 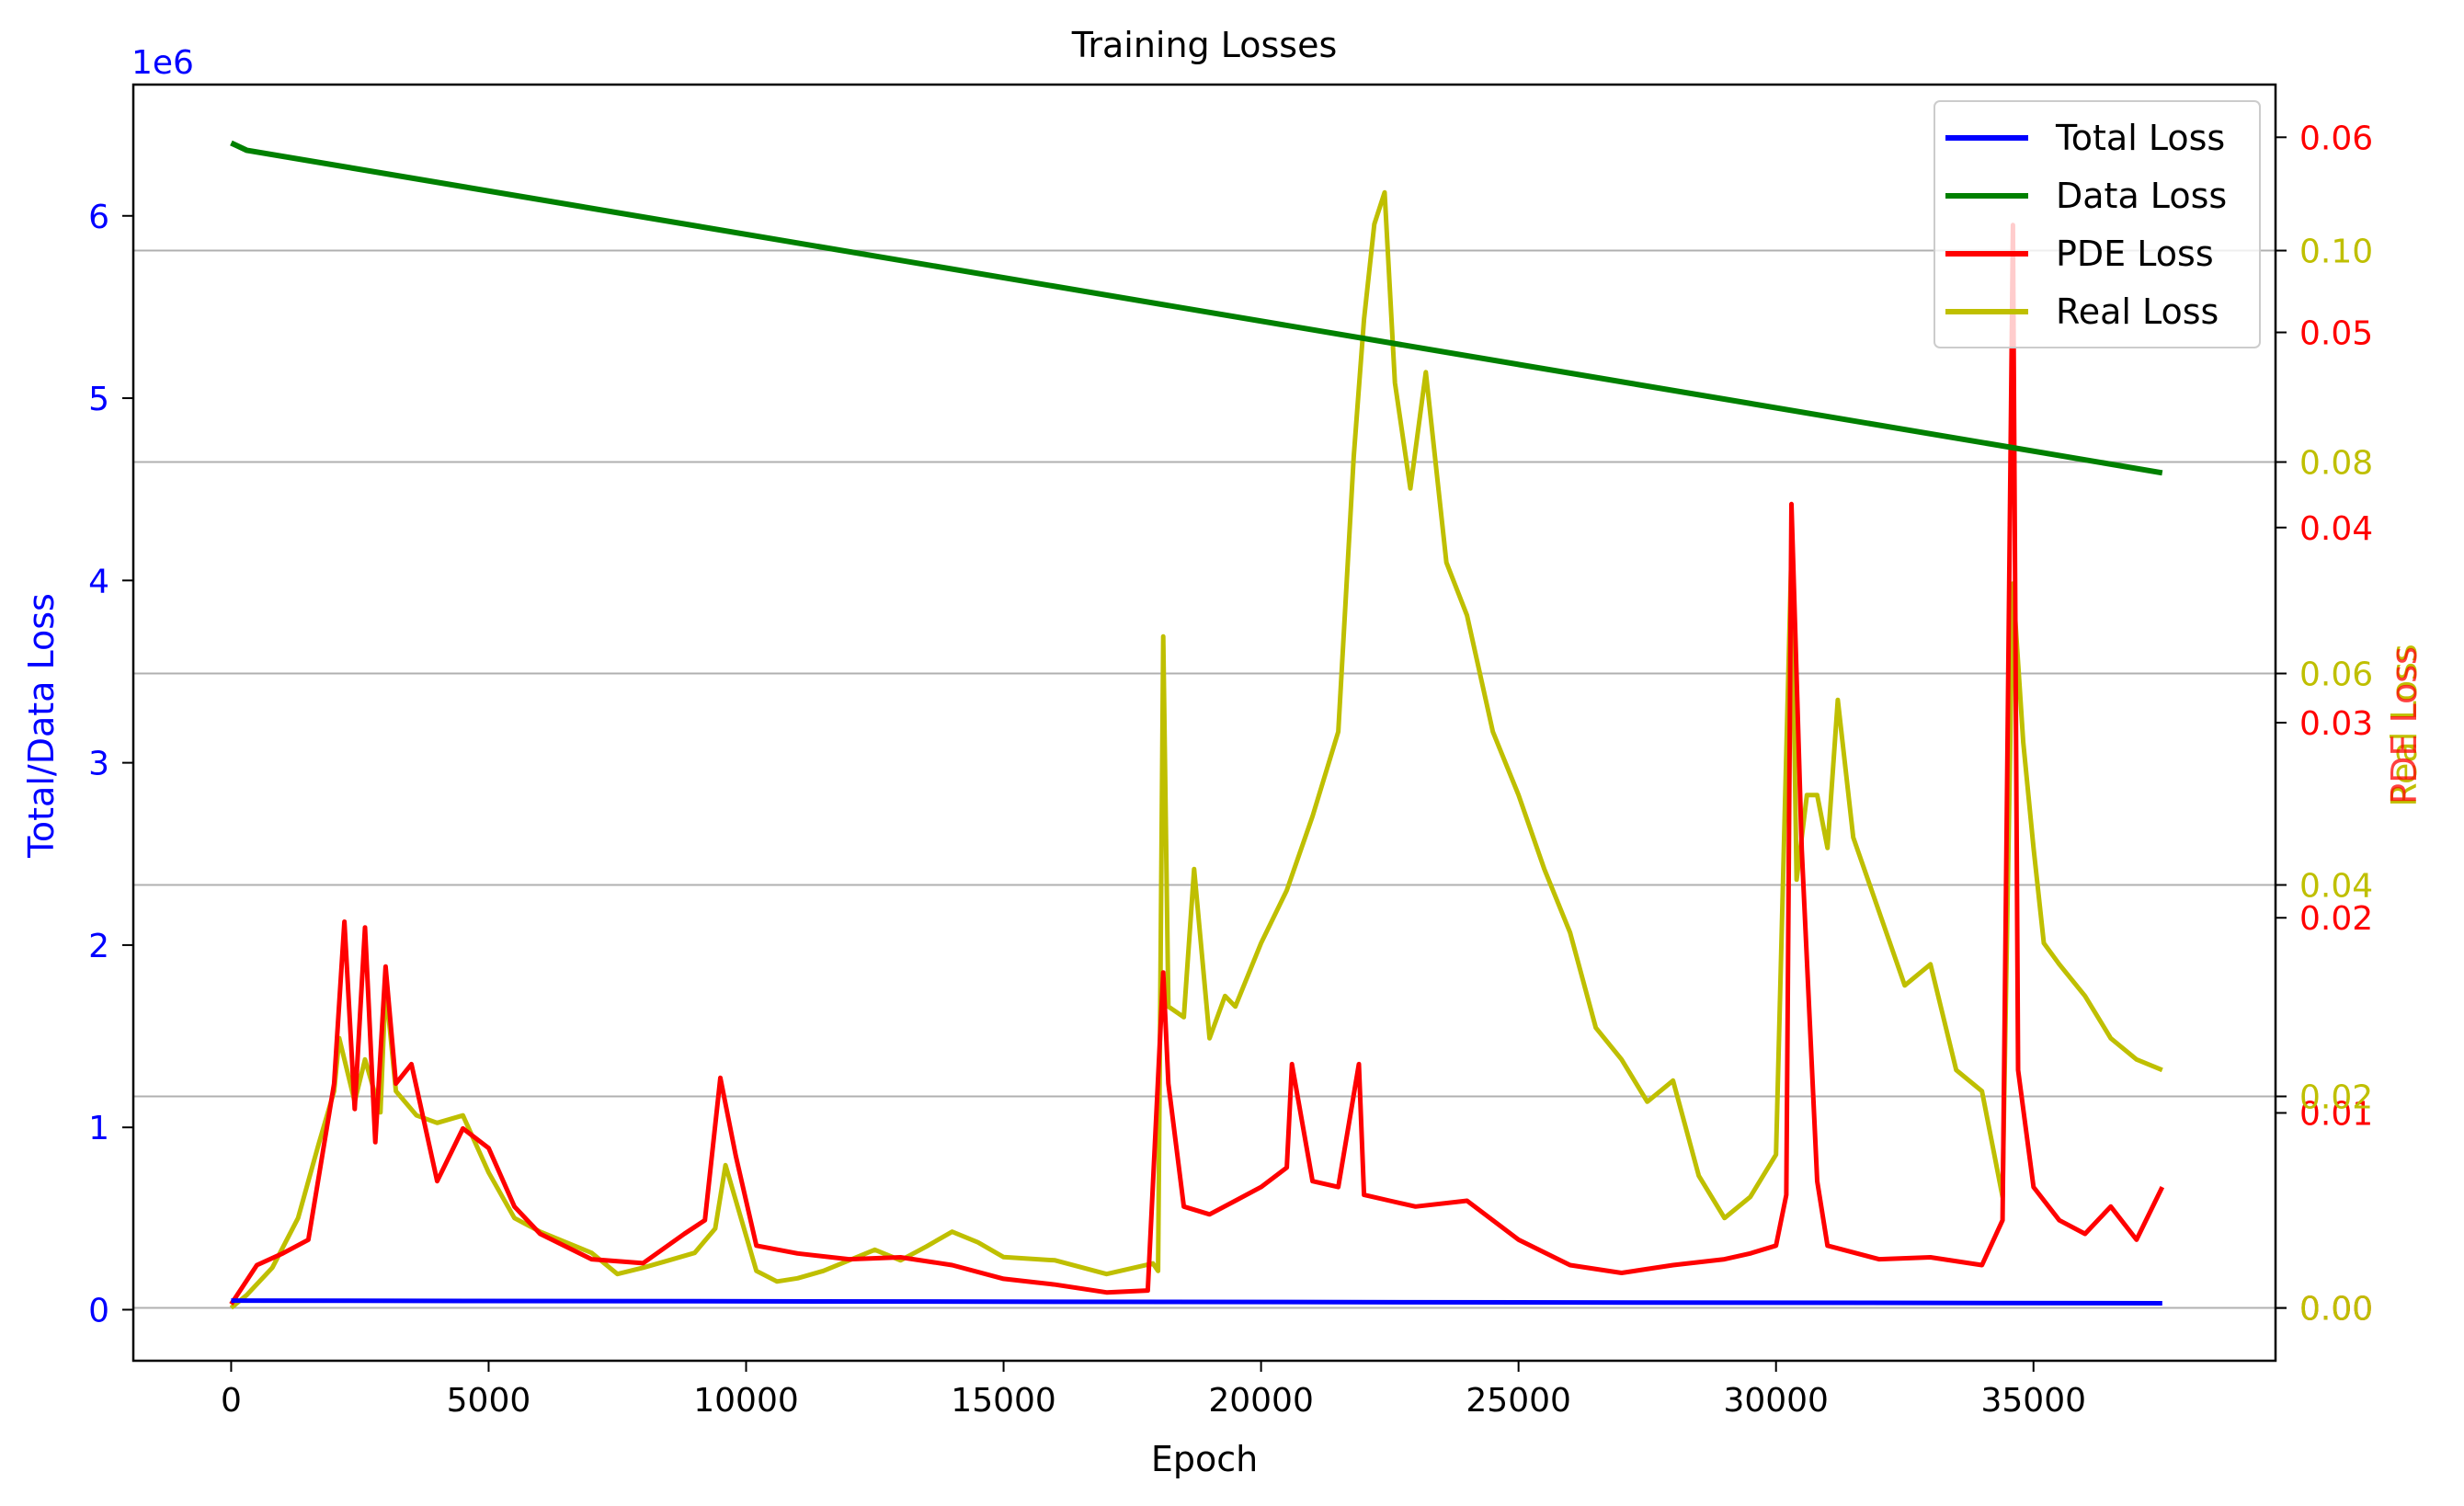 What do you see at coordinates (98, 399) in the screenshot?
I see `left-y-tick-label-5: 5` at bounding box center [98, 399].